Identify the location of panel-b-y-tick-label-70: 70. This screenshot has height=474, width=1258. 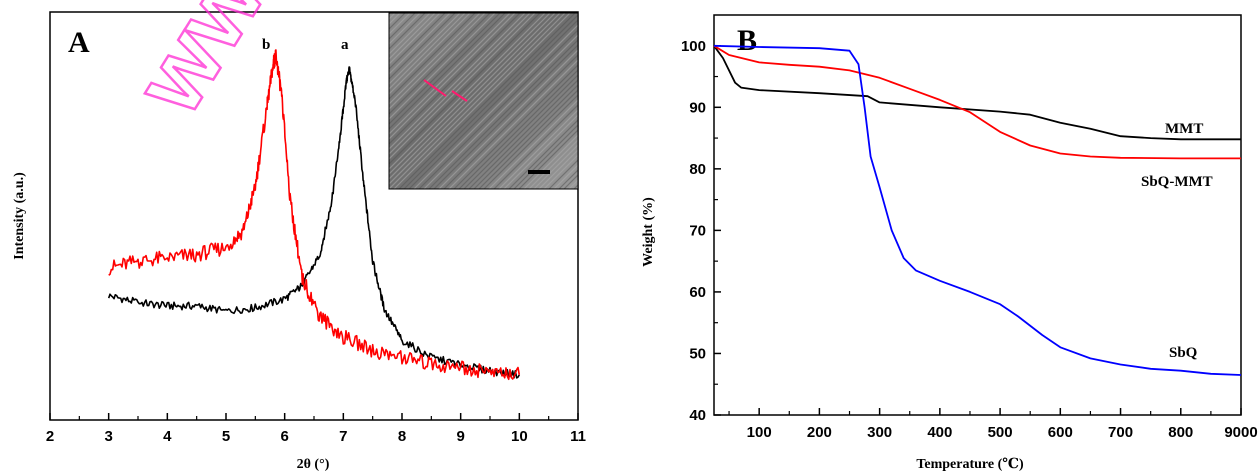
(697, 230).